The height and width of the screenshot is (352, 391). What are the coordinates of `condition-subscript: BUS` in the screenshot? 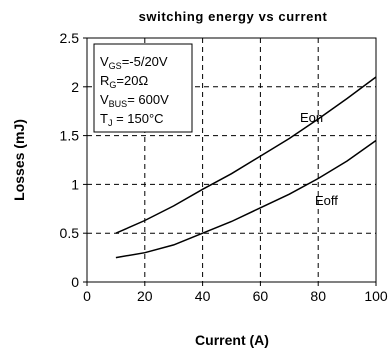 It's located at (118, 104).